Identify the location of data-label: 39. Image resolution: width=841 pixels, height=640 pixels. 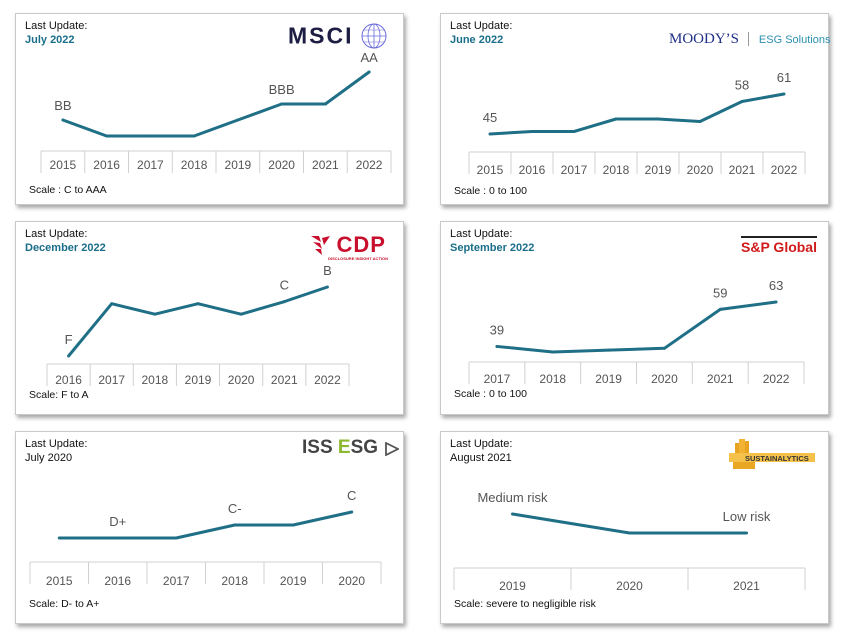
(497, 329).